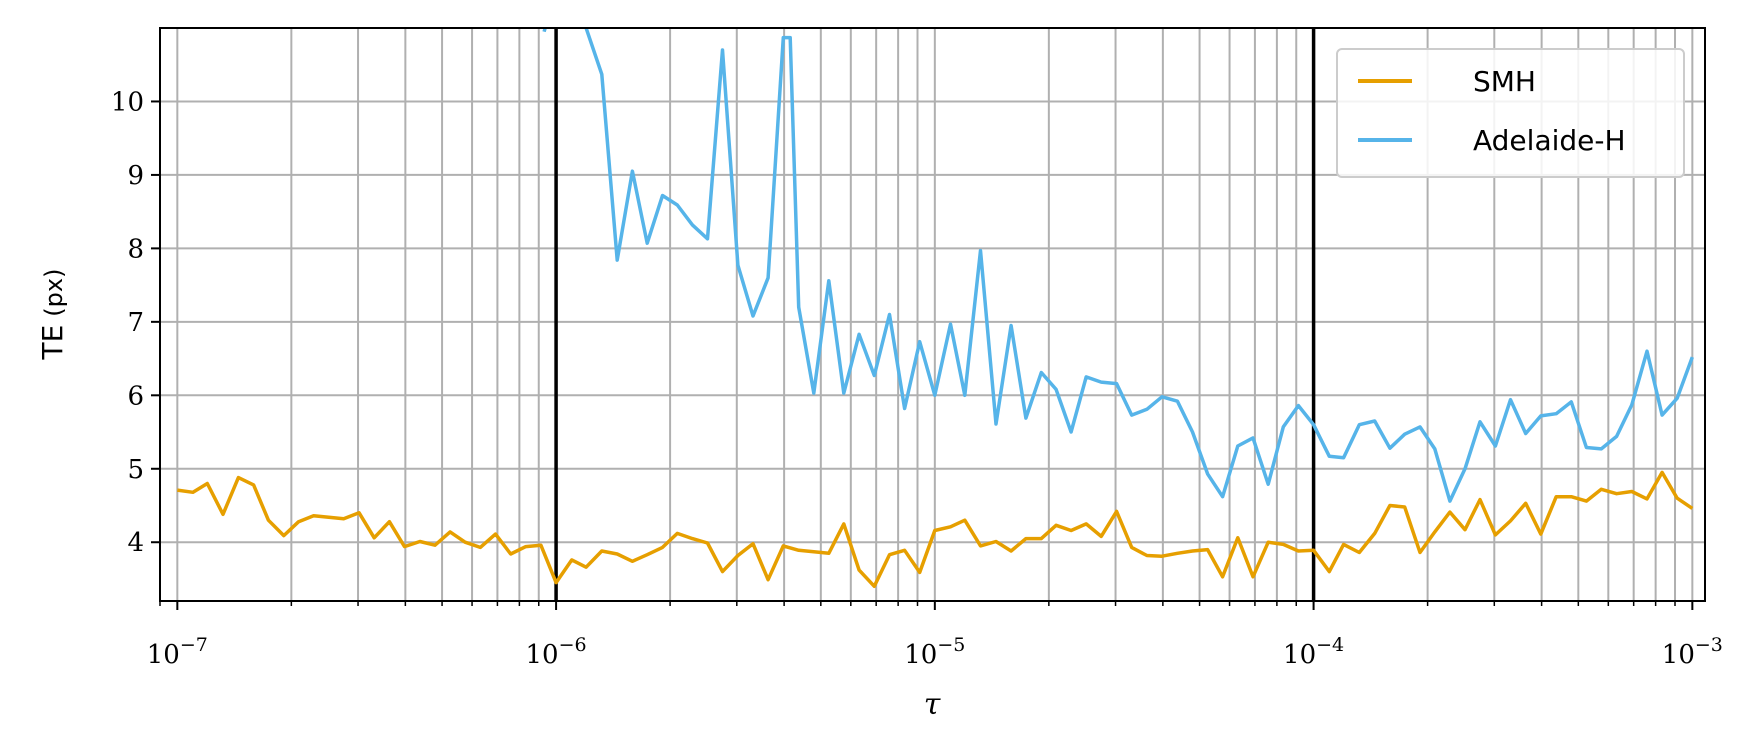 The image size is (1752, 749). I want to click on y-tick-label: 7, so click(135, 323).